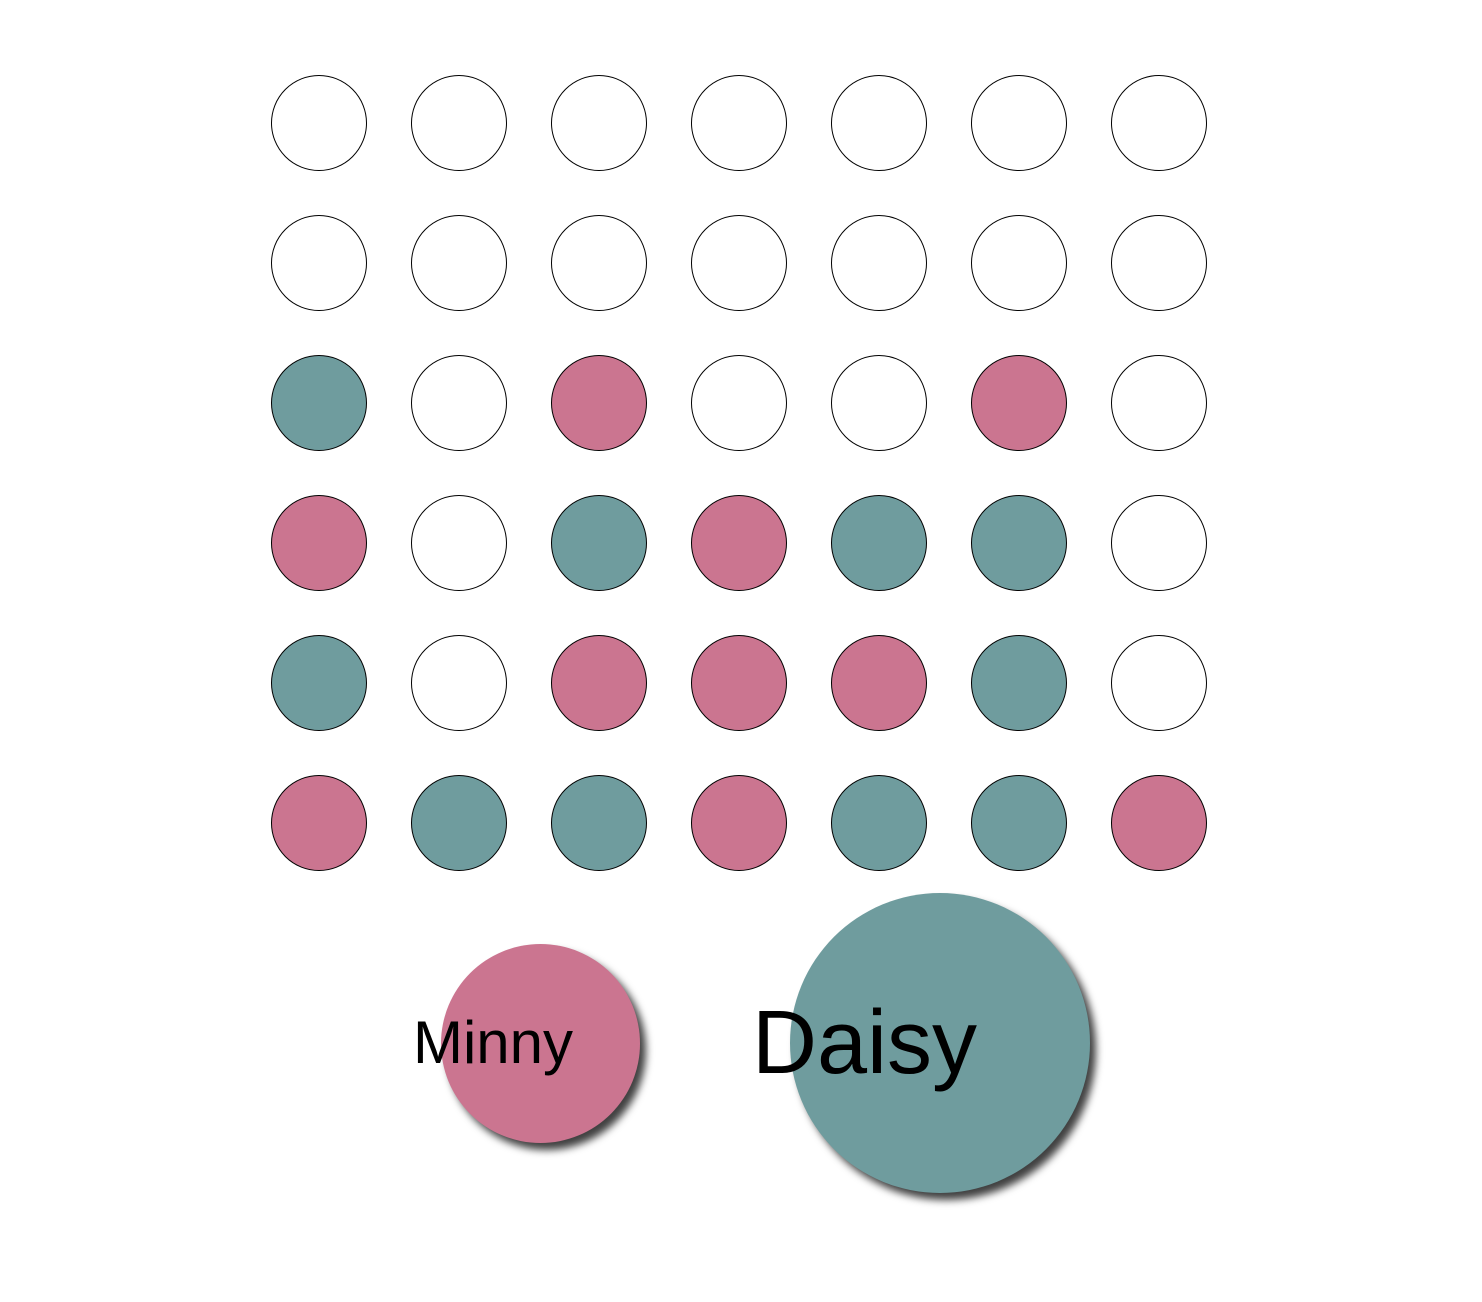 The width and height of the screenshot is (1482, 1302). Describe the element at coordinates (865, 1043) in the screenshot. I see `player-name-daisy: Daisy` at that location.